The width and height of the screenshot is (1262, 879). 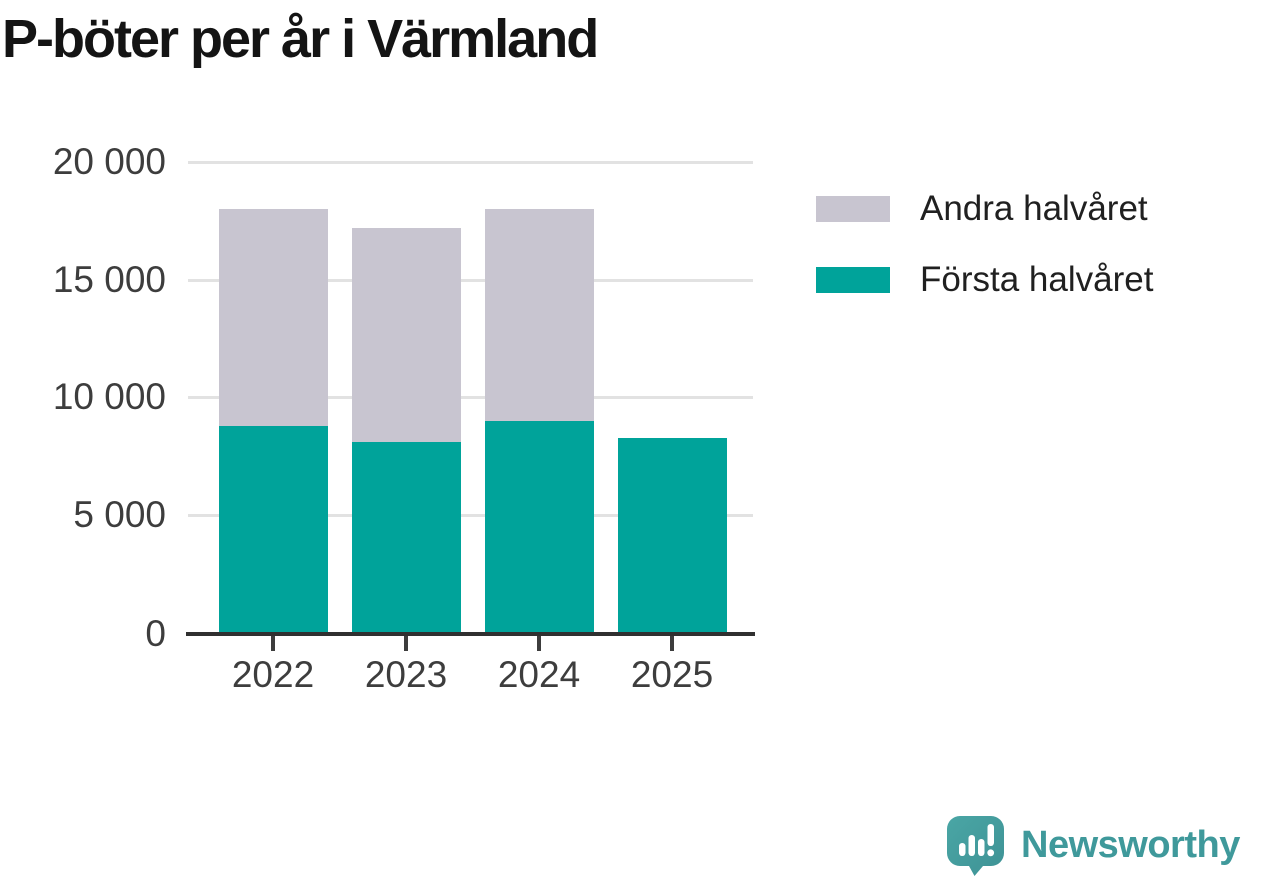 I want to click on x-axis-tick-label: 2024, so click(x=539, y=674).